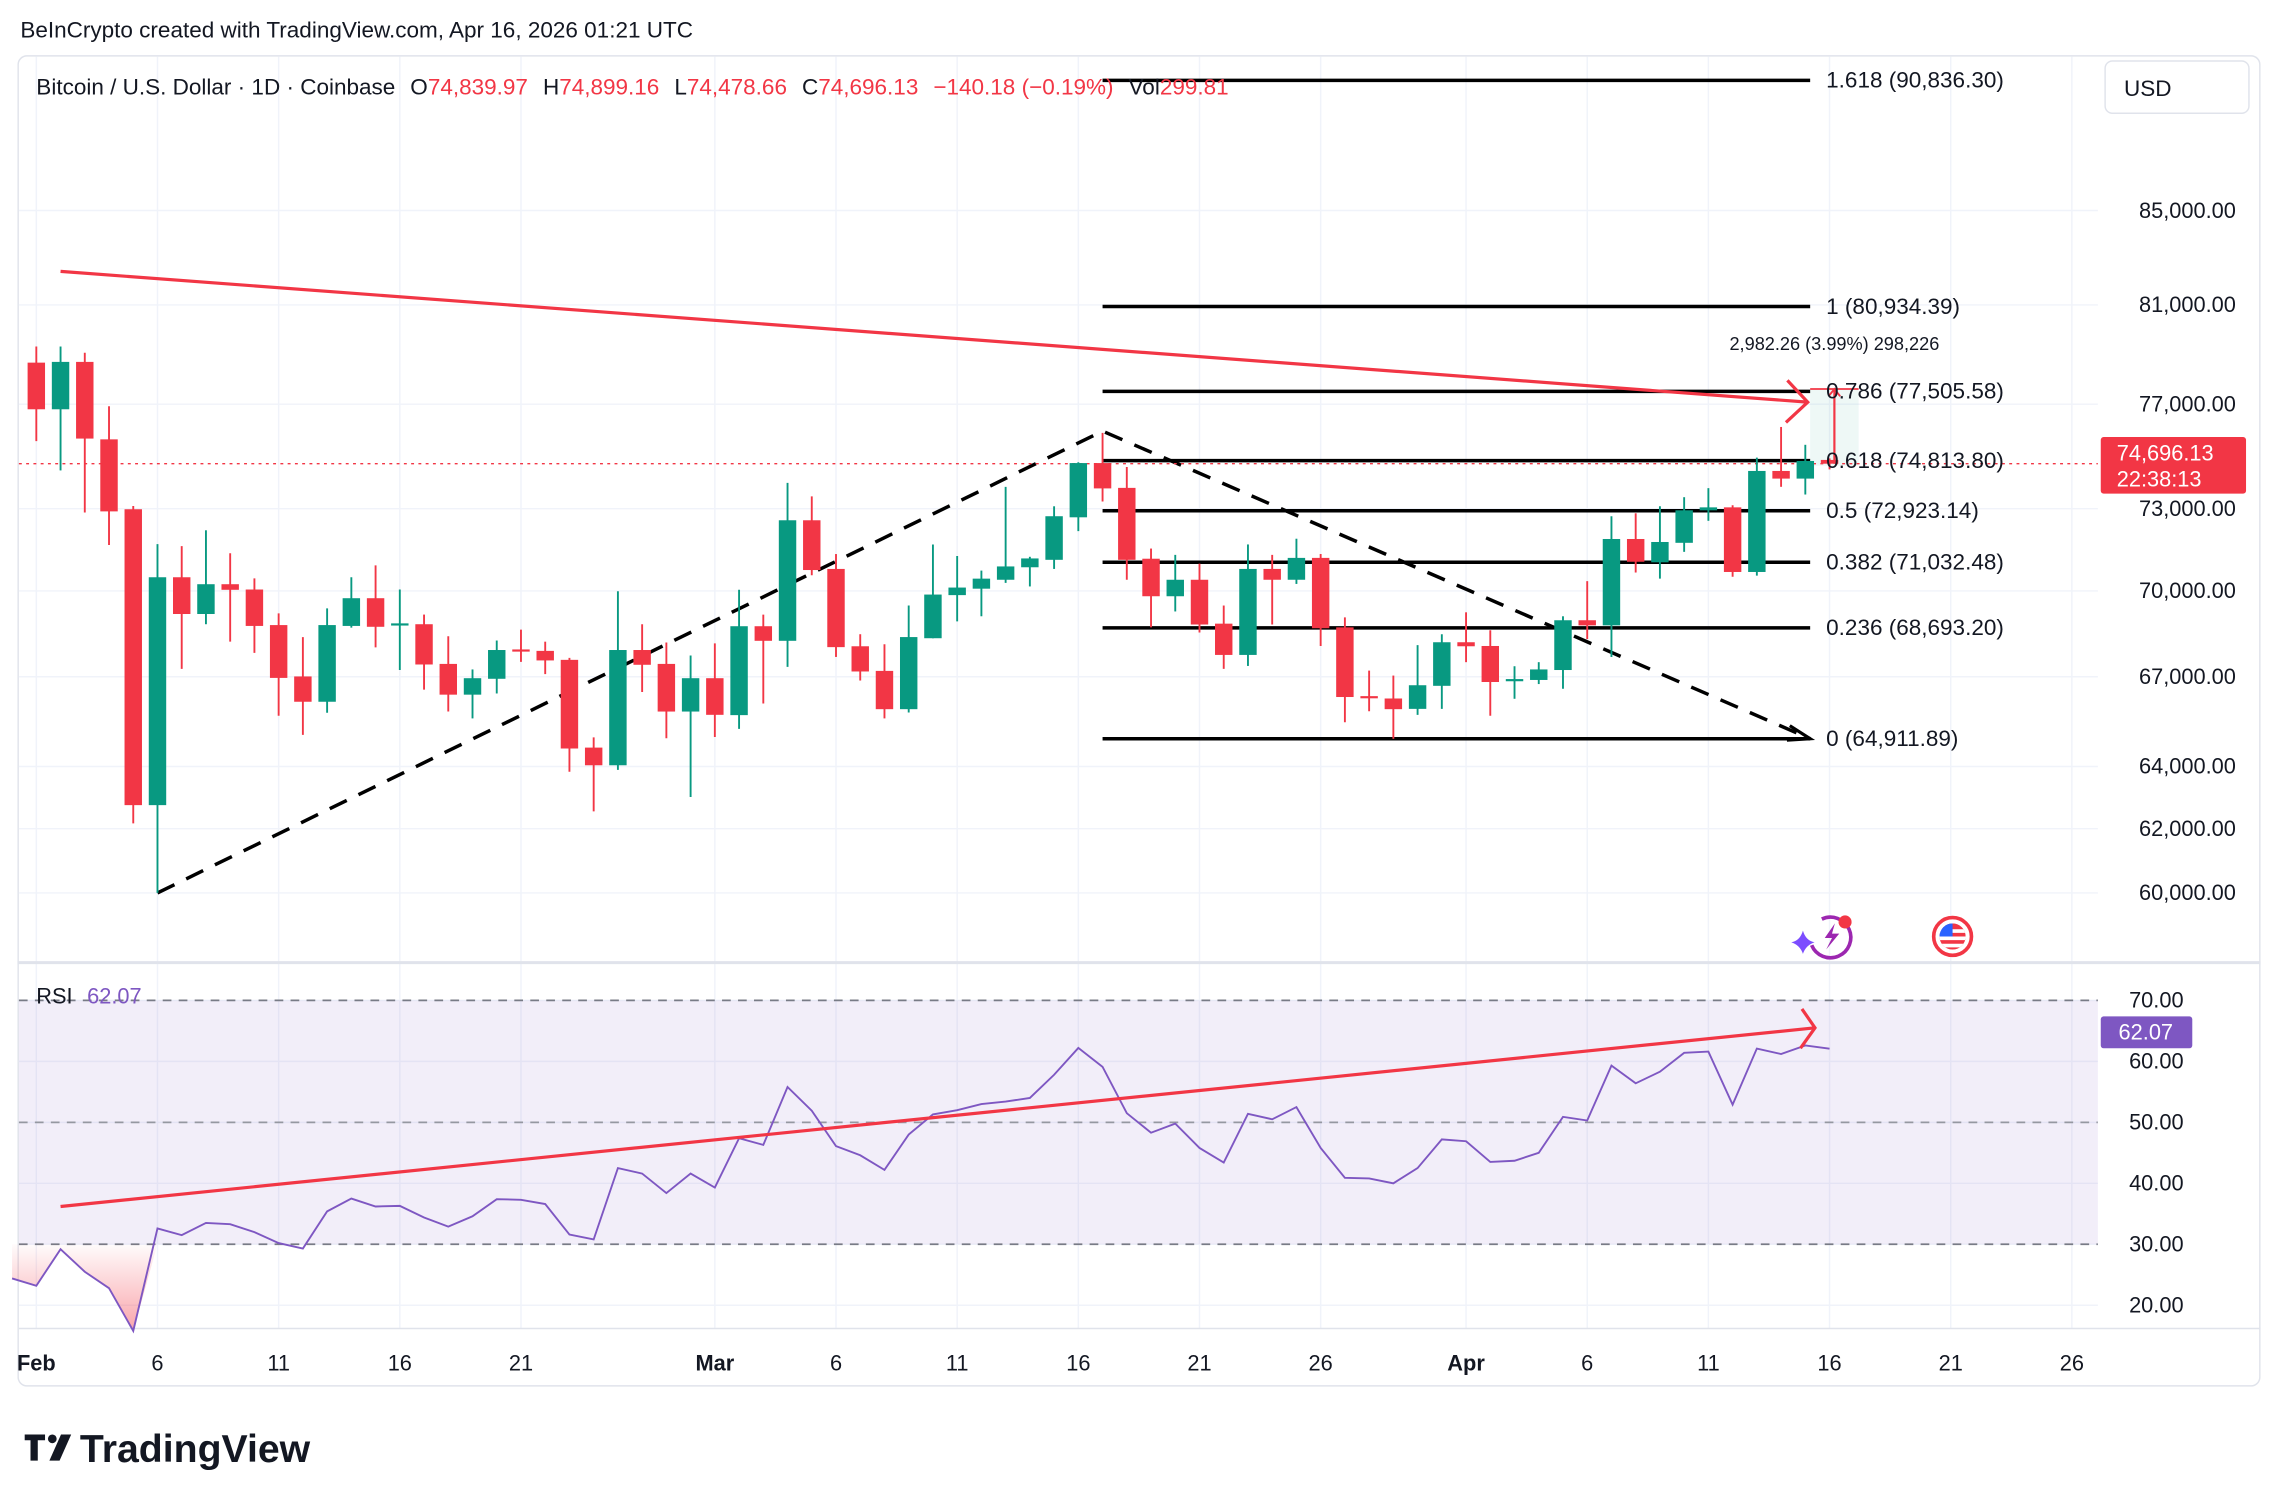 The image size is (2278, 1510). What do you see at coordinates (2156, 1061) in the screenshot?
I see `rsi-tick-label: 60.00` at bounding box center [2156, 1061].